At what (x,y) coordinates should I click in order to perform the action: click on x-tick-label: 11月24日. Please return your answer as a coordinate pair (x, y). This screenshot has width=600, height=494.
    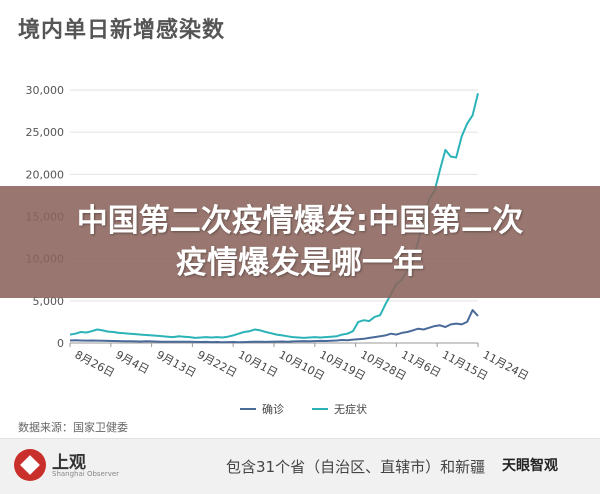
    Looking at the image, I should click on (506, 365).